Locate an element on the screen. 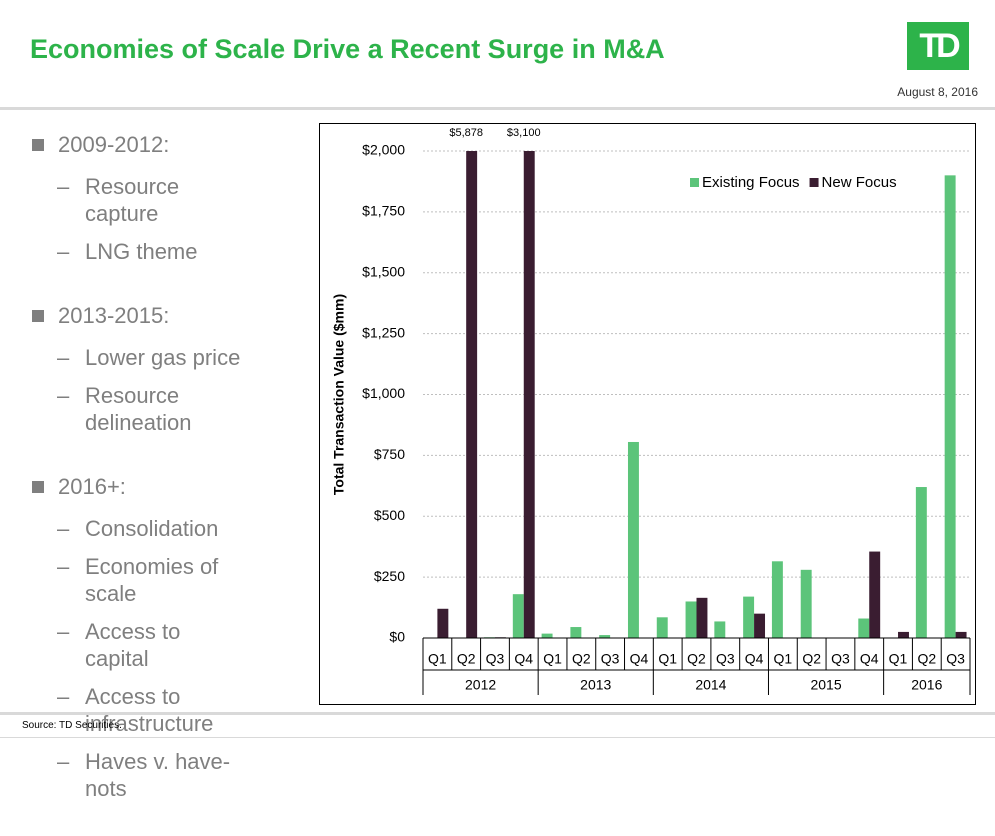 The width and height of the screenshot is (995, 836). bullet: 2013-2015: is located at coordinates (172, 316).